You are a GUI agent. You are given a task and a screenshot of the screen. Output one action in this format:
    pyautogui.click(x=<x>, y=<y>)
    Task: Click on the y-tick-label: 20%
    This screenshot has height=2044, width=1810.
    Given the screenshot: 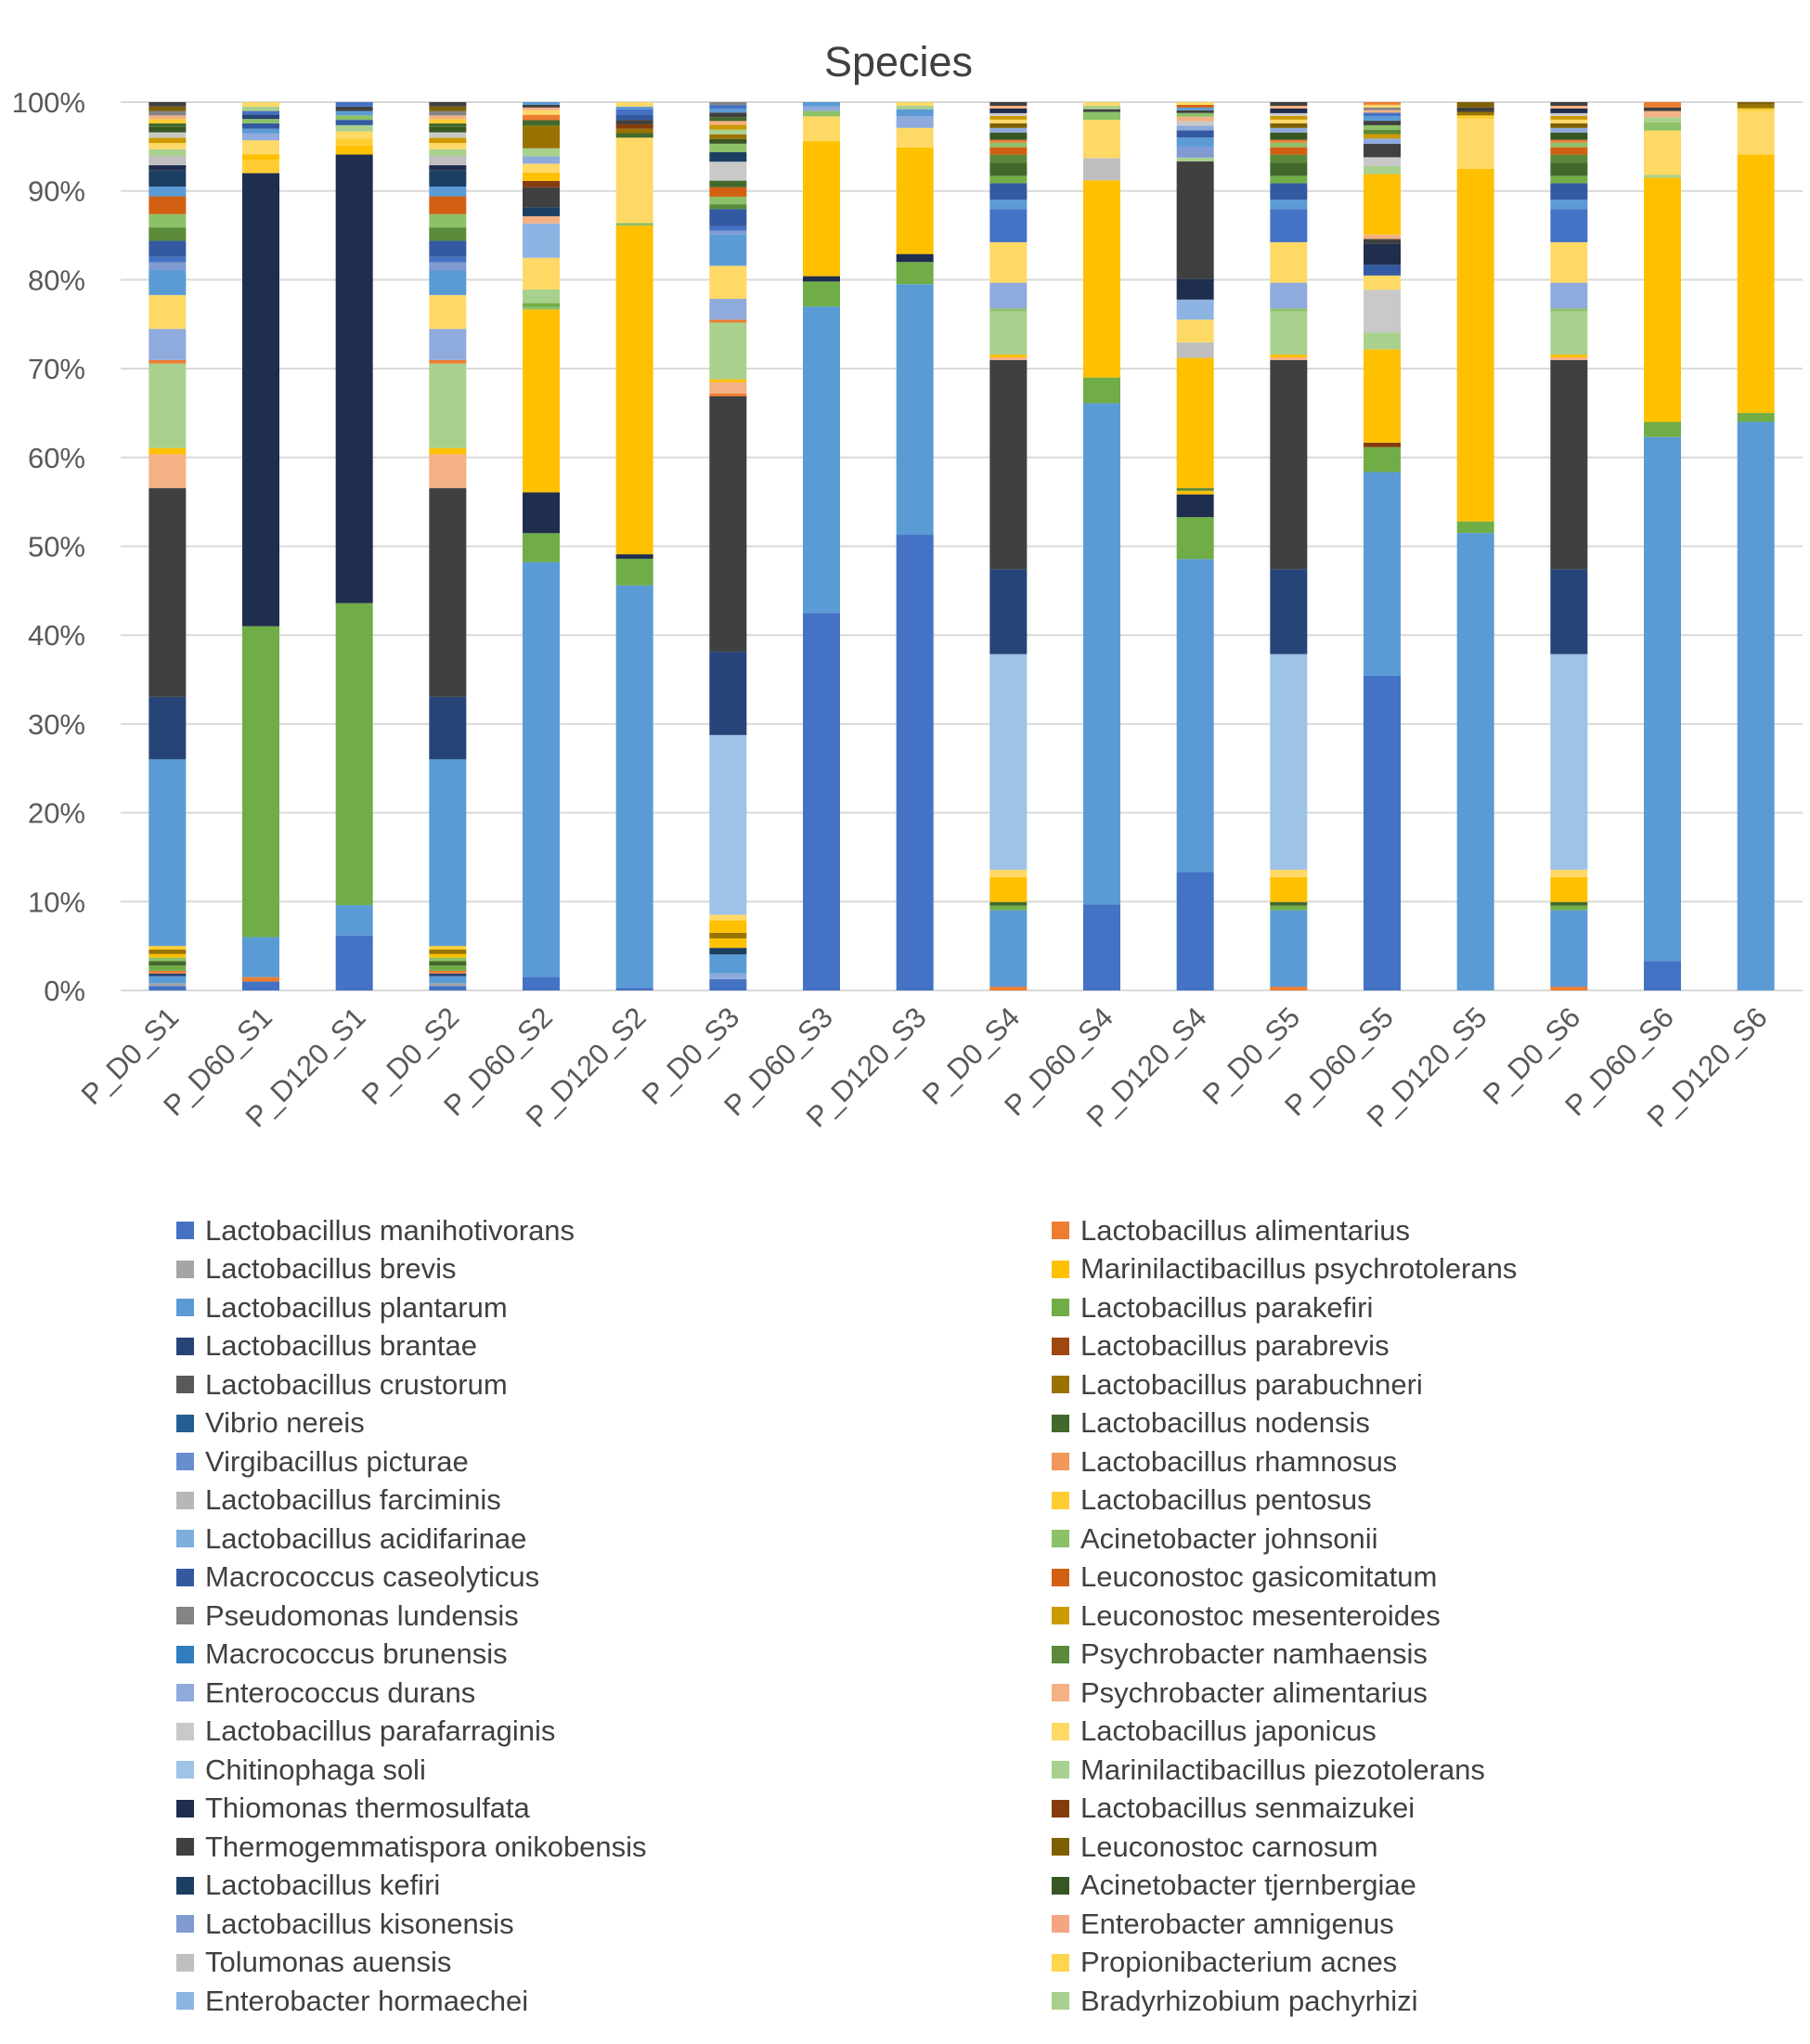 What is the action you would take?
    pyautogui.click(x=56, y=813)
    